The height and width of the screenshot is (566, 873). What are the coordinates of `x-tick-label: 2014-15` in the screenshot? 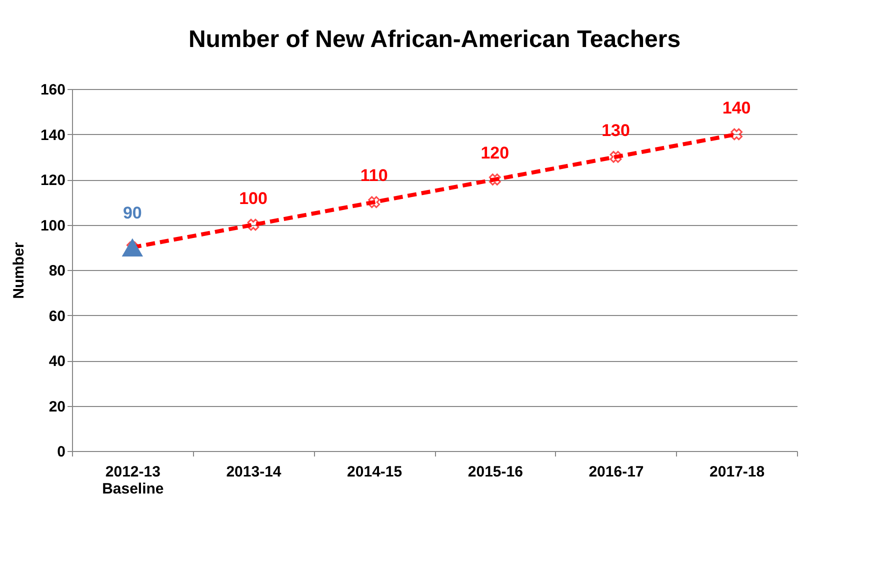 It's located at (374, 472).